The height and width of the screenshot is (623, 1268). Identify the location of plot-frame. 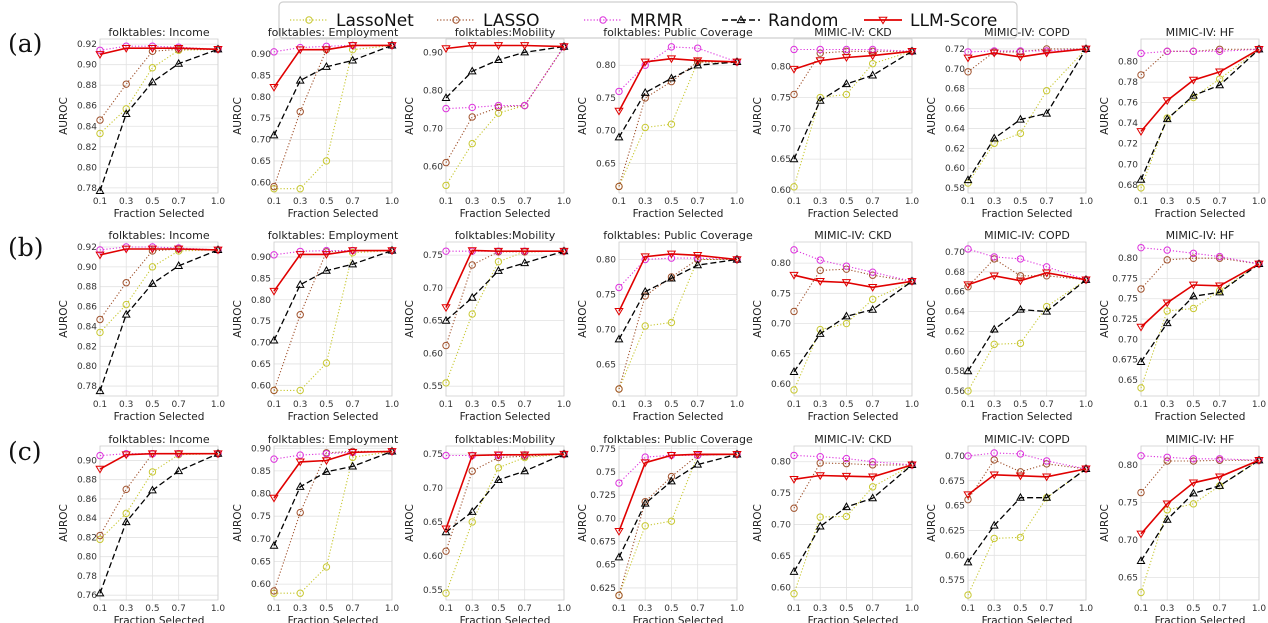
(678, 116).